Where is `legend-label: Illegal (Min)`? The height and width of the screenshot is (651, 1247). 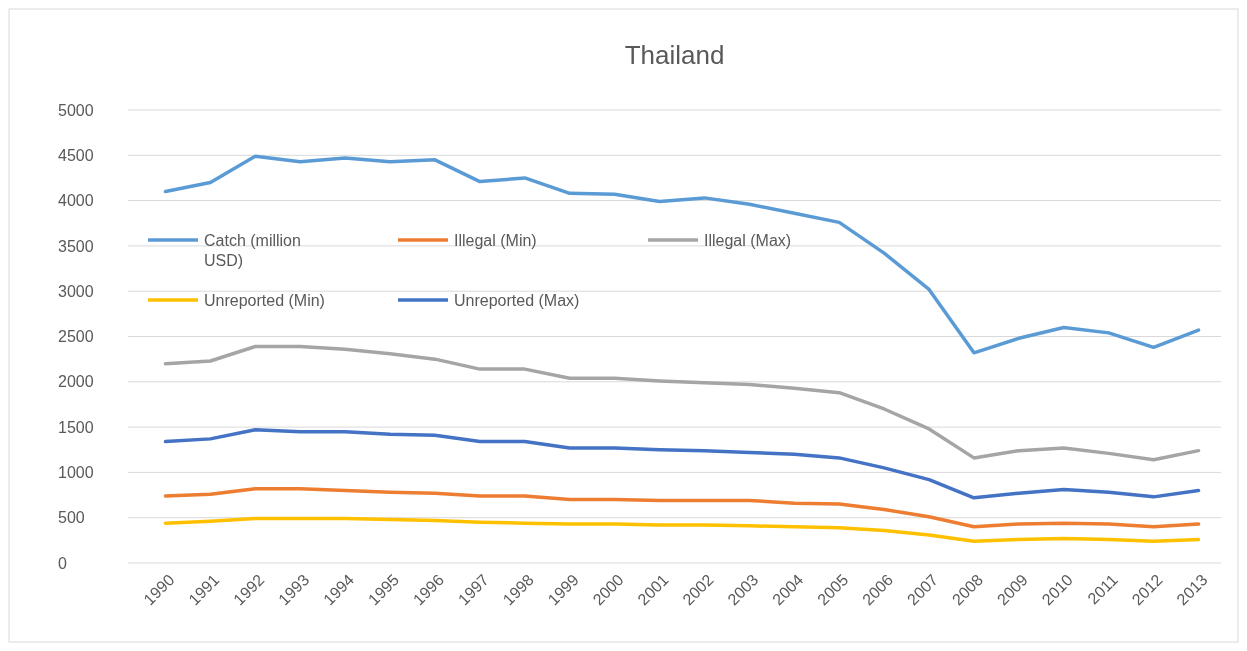
legend-label: Illegal (Min) is located at coordinates (495, 240).